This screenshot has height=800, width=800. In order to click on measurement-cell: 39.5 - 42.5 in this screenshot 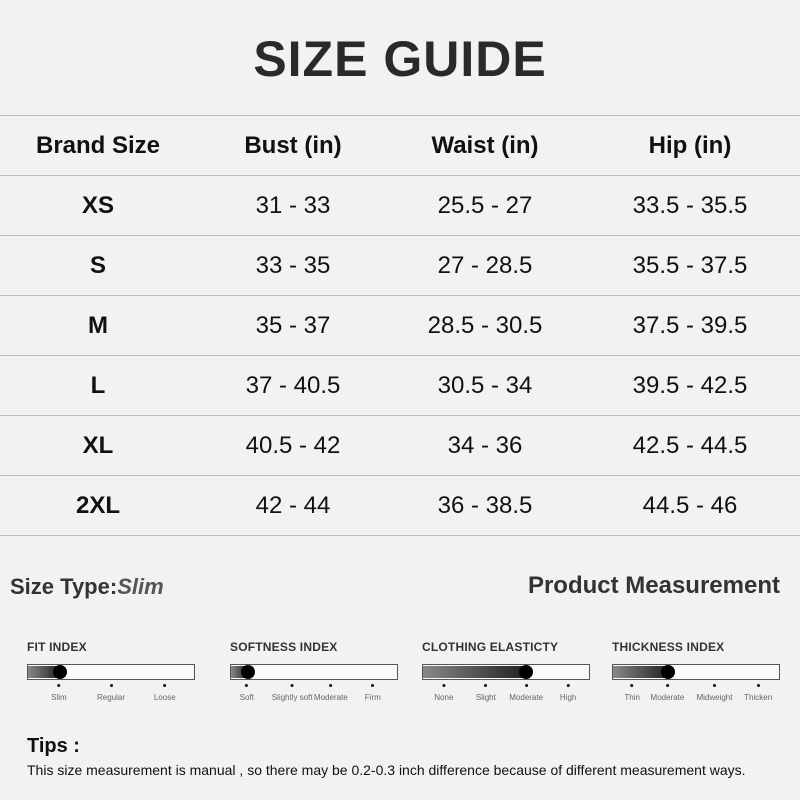, I will do `click(690, 385)`.